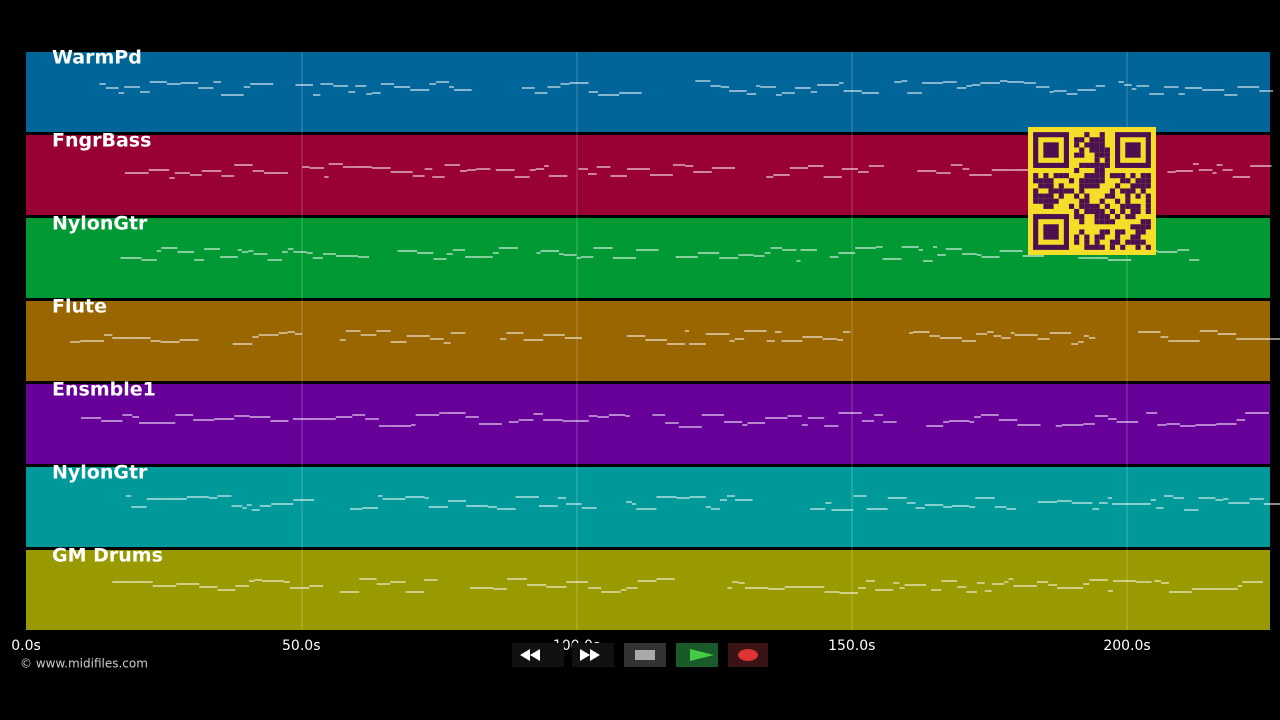  What do you see at coordinates (84, 664) in the screenshot?
I see `copyright: © www.midifiles.com` at bounding box center [84, 664].